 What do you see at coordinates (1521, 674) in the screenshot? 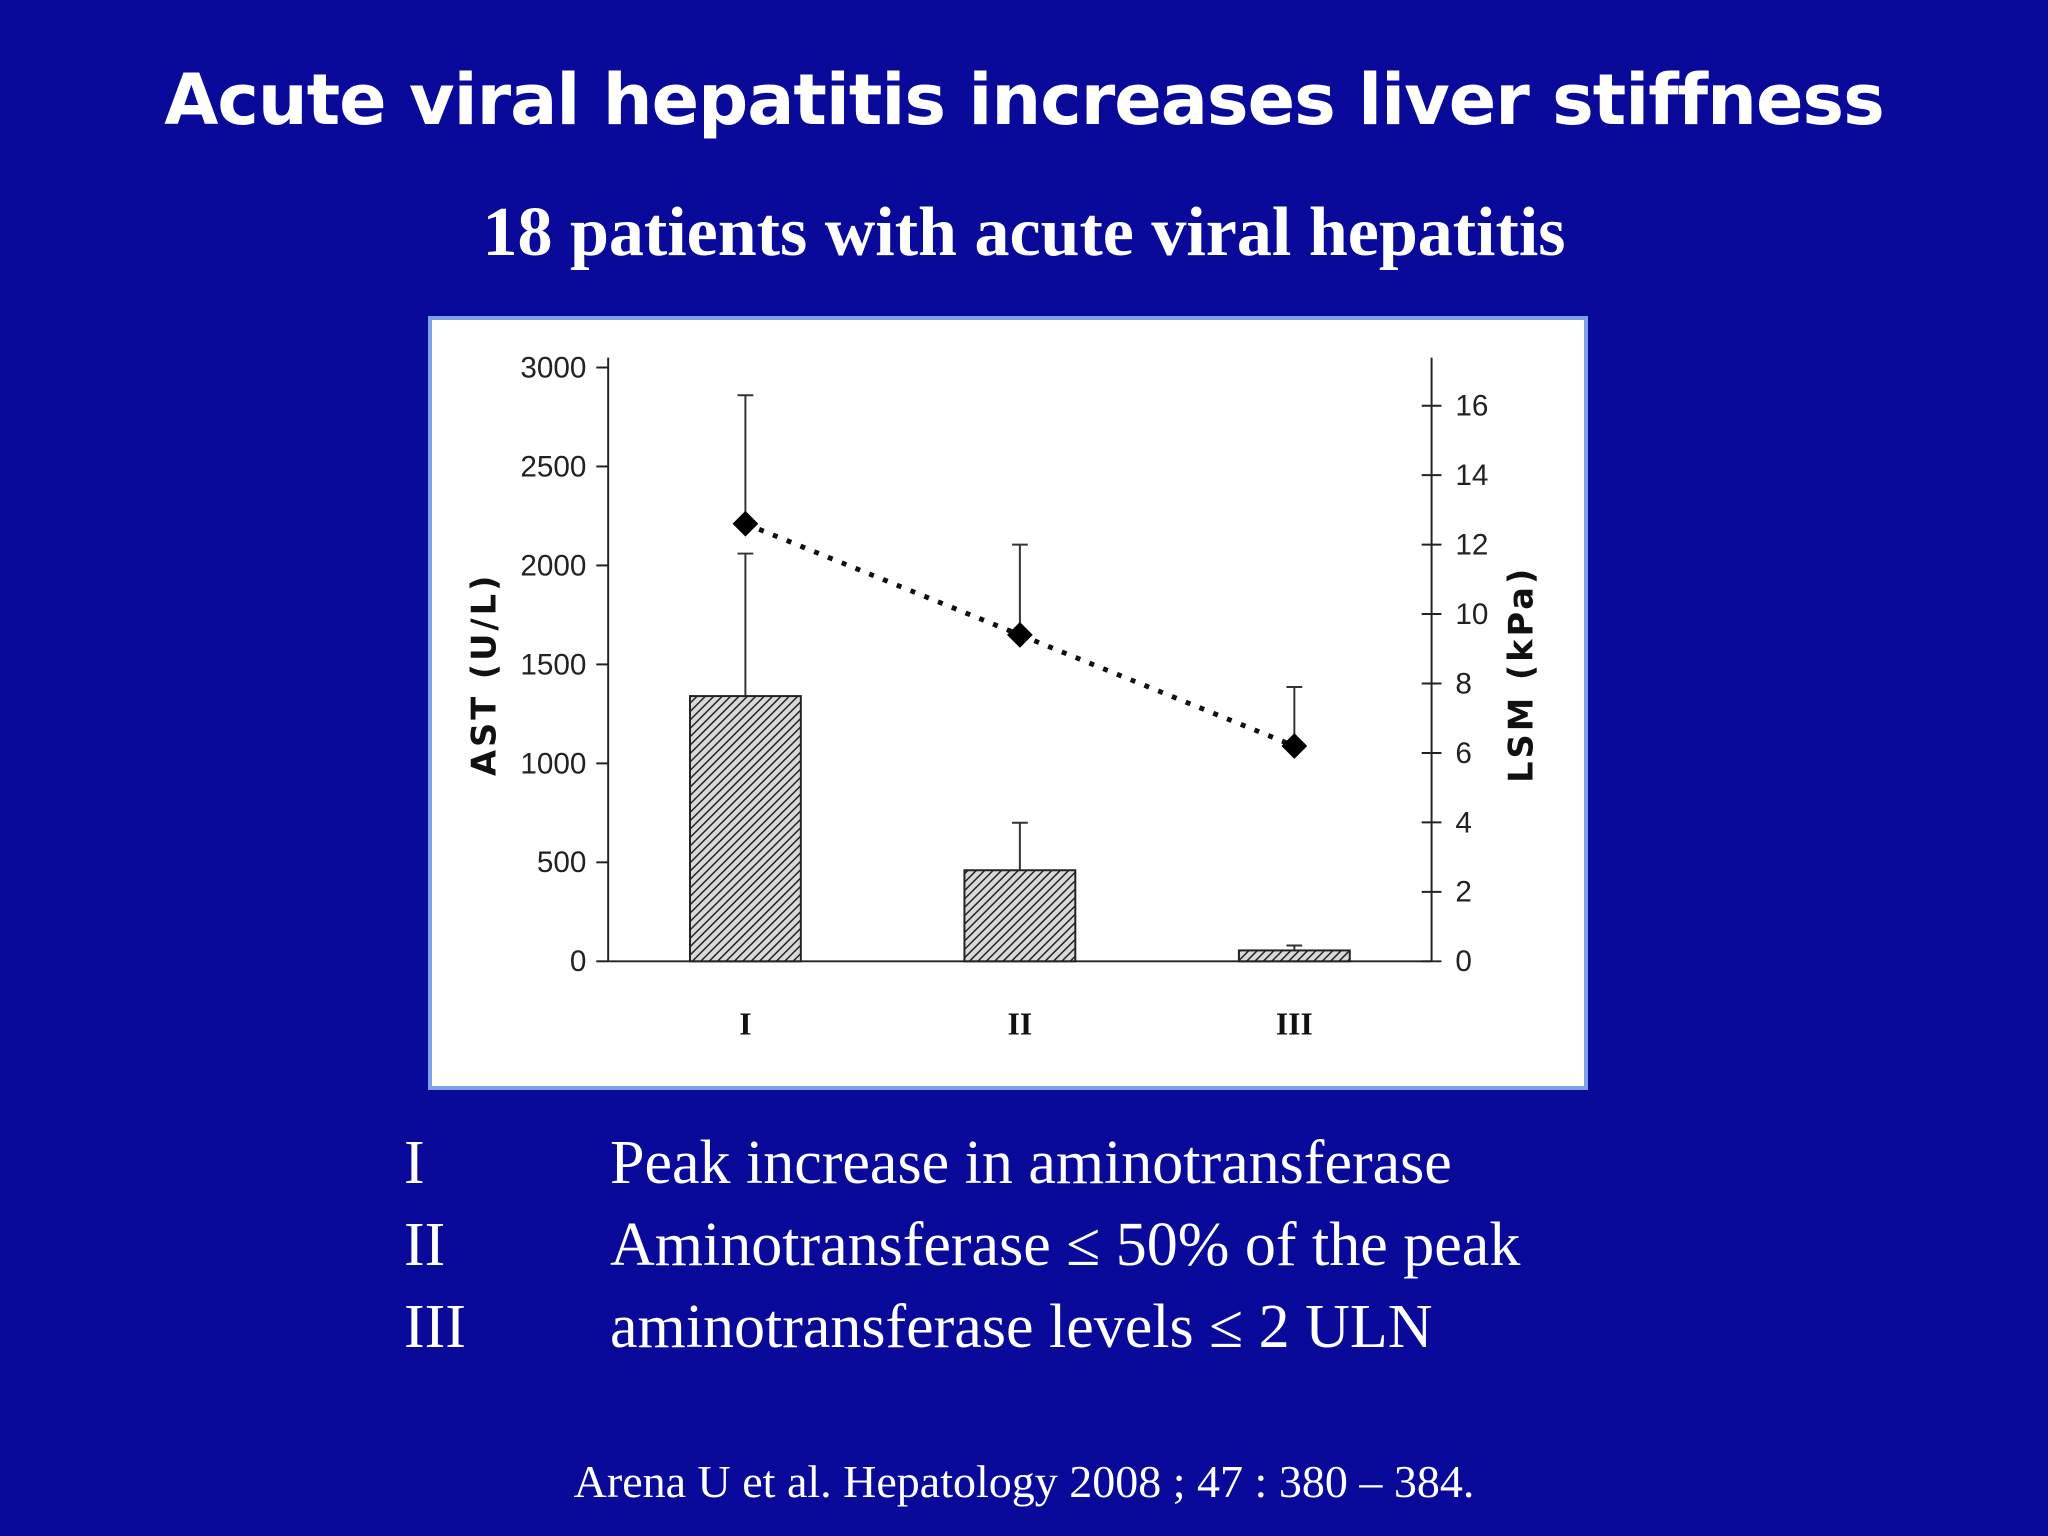
I see `right-axis-title: LSM (kPa)` at bounding box center [1521, 674].